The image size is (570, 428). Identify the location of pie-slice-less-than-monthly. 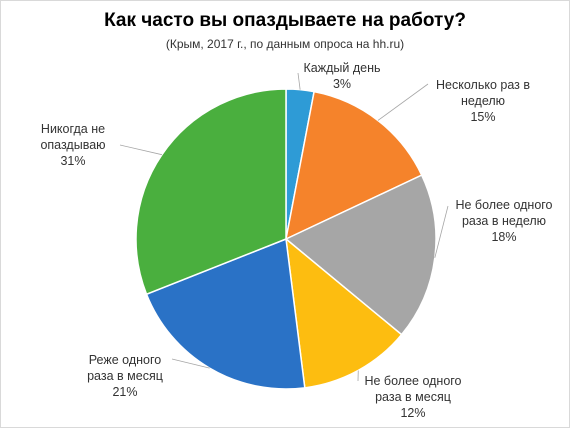
(225, 313).